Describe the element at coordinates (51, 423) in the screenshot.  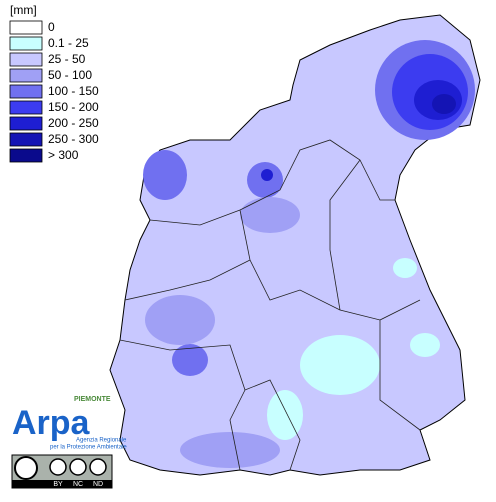
I see `logo-name: Arpa` at that location.